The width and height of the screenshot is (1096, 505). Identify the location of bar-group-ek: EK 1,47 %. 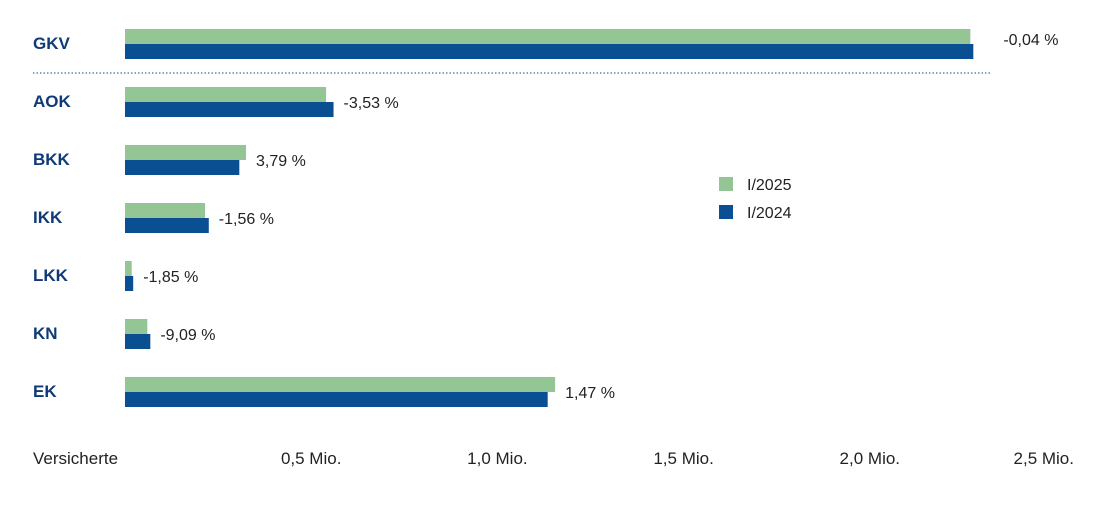
(324, 392).